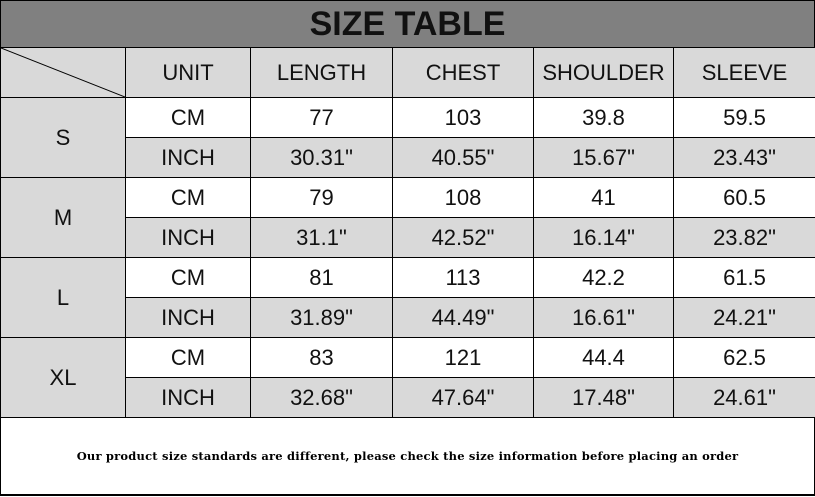 The height and width of the screenshot is (497, 815). What do you see at coordinates (321, 357) in the screenshot?
I see `measurement-cell: 83` at bounding box center [321, 357].